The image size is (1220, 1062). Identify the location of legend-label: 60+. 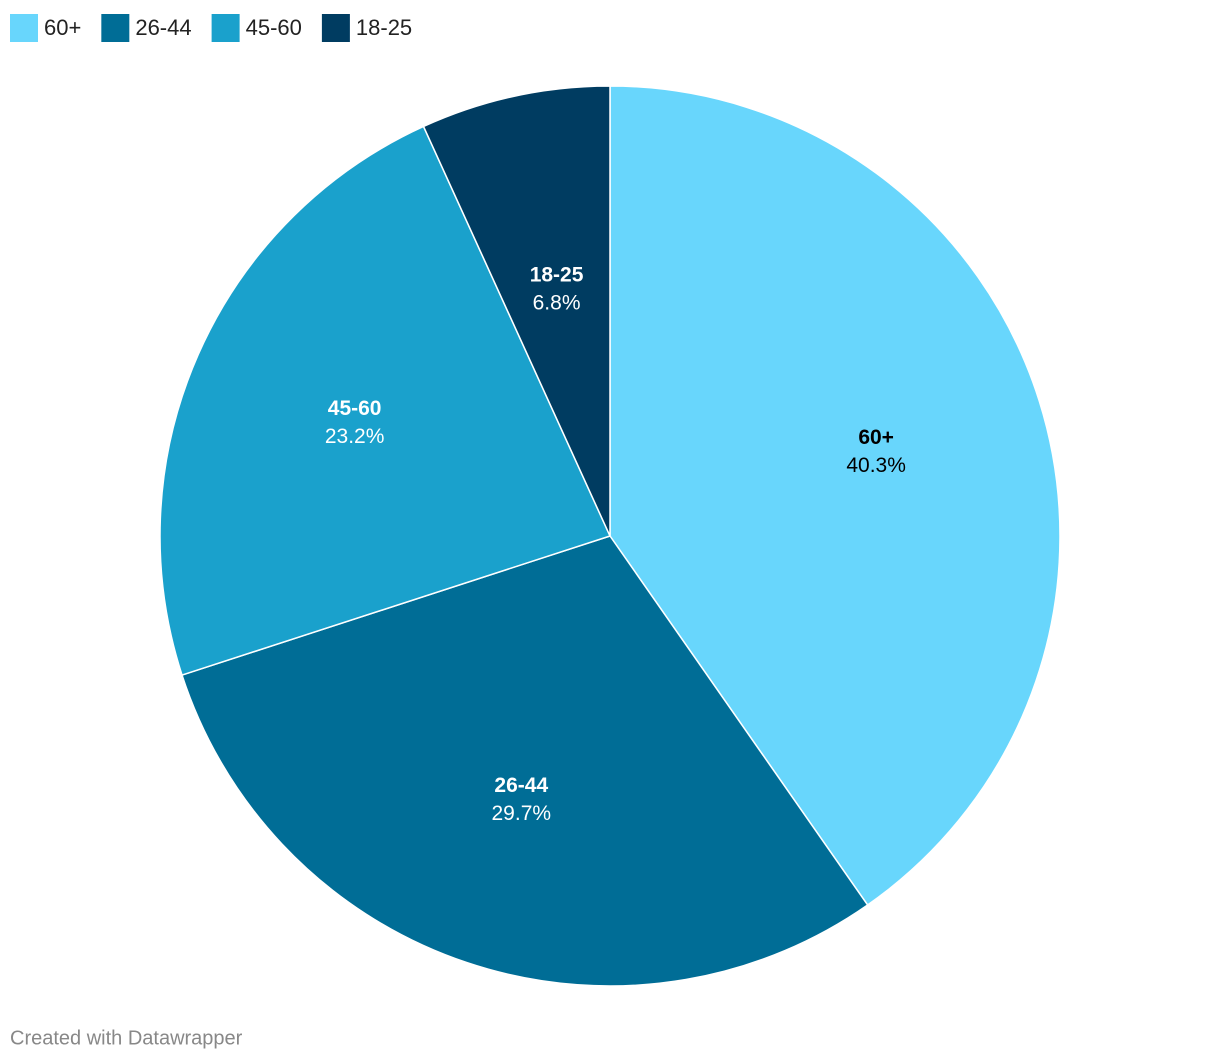
(62, 27).